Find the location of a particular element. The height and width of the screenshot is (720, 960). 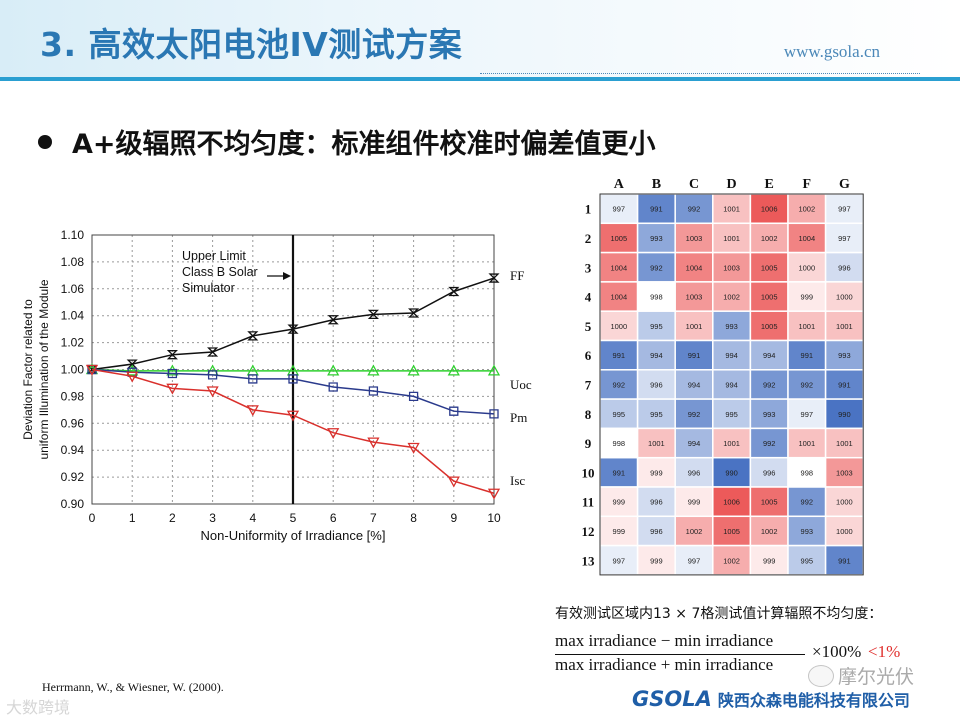

wechat-watermark: 摩尔光伏 is located at coordinates (861, 675).